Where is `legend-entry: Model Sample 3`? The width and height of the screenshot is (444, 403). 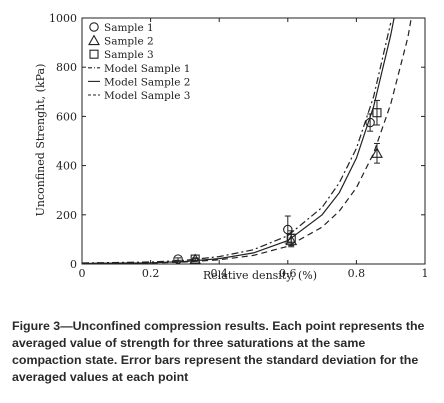
legend-entry: Model Sample 3 is located at coordinates (139, 96).